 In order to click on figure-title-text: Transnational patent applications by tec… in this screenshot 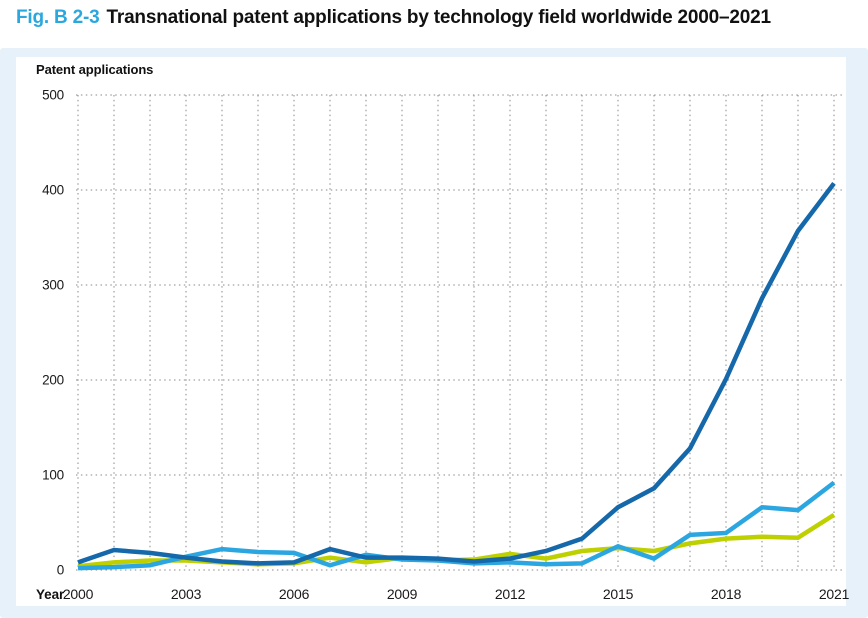, I will do `click(439, 17)`.